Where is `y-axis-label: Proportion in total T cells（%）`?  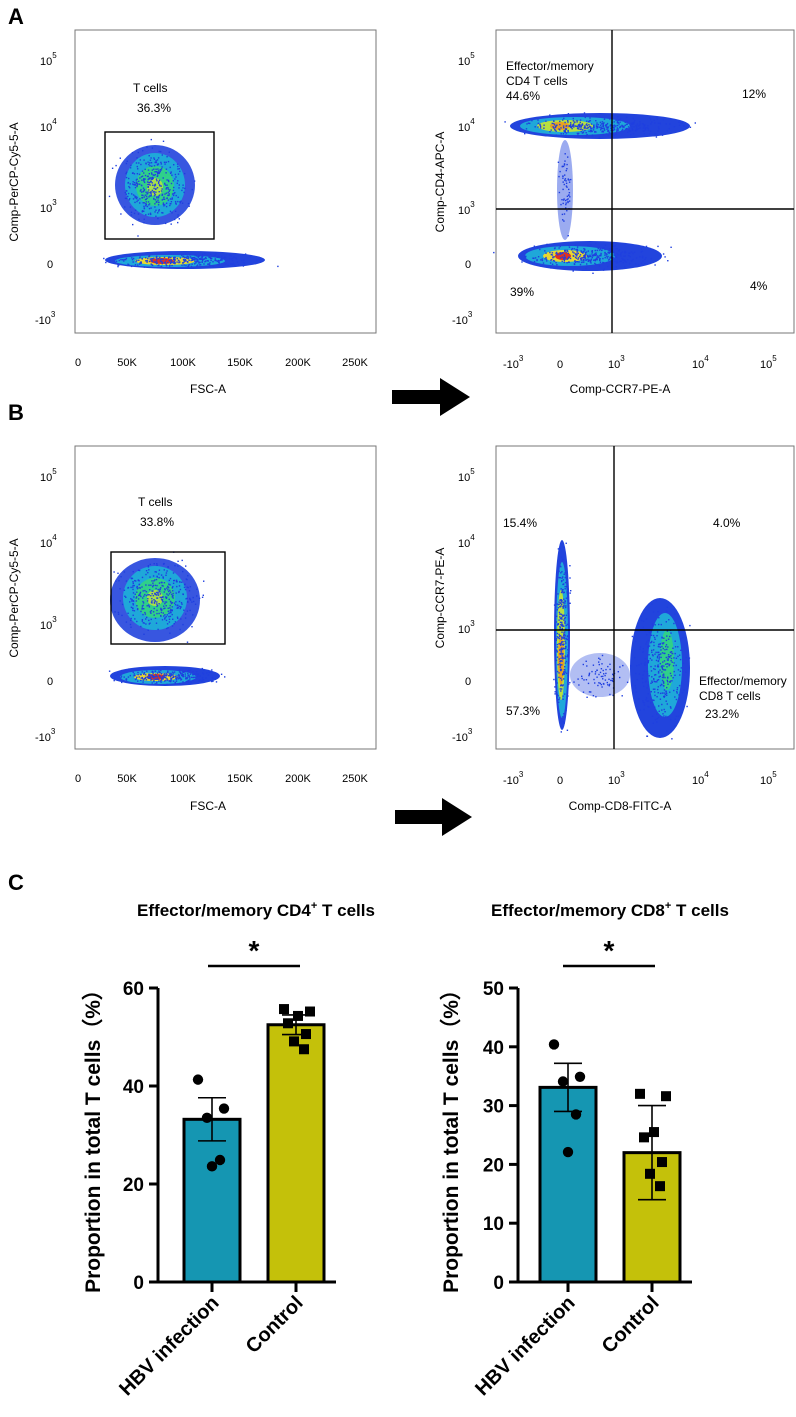
y-axis-label: Proportion in total T cells（%） is located at coordinates (93, 1136).